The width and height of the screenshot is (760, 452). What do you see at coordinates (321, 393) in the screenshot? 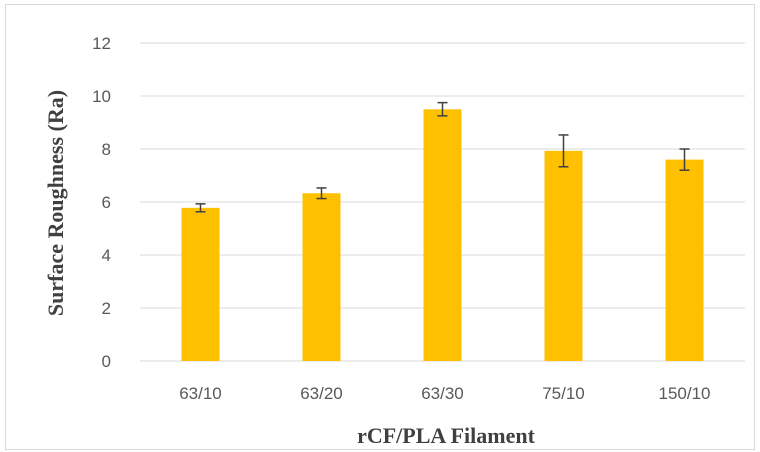
I see `x-tick-label: 63/20` at bounding box center [321, 393].